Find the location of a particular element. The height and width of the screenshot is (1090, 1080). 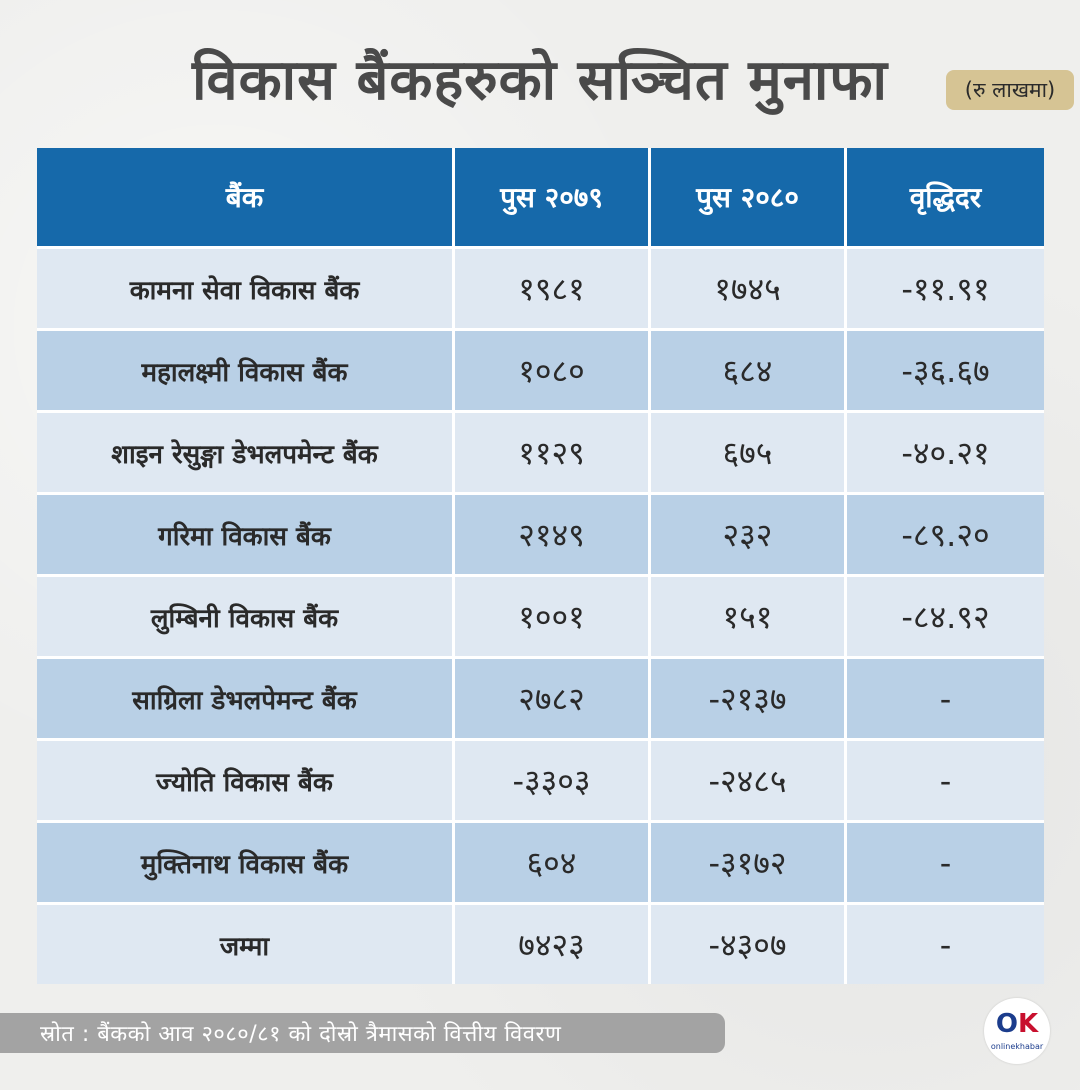

value-2080: -३१७२ is located at coordinates (749, 862).